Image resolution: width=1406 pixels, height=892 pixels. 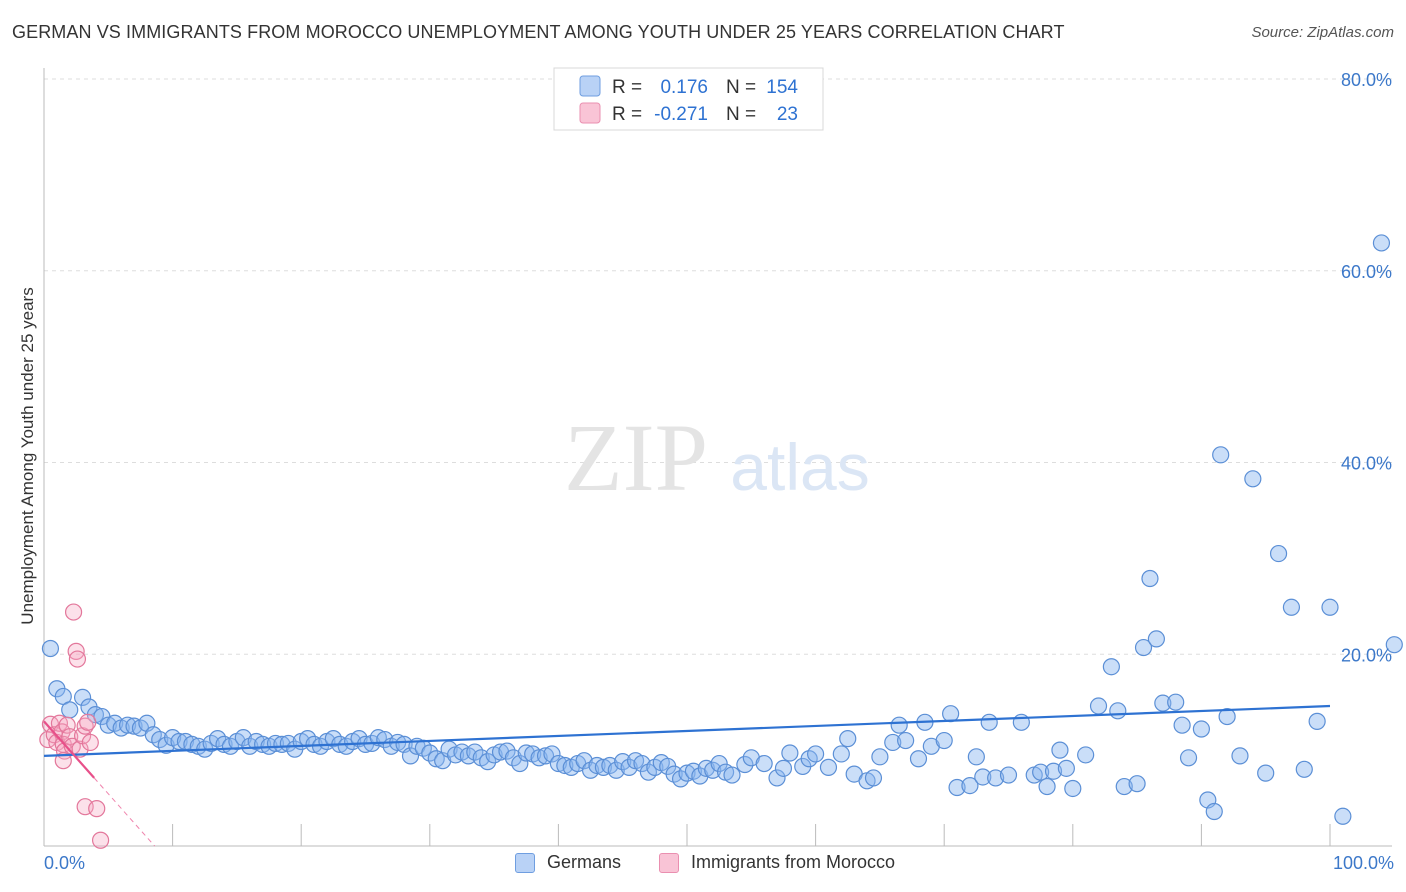 What do you see at coordinates (681, 114) in the screenshot?
I see `legend-r-value-morocco: -0.271` at bounding box center [681, 114].